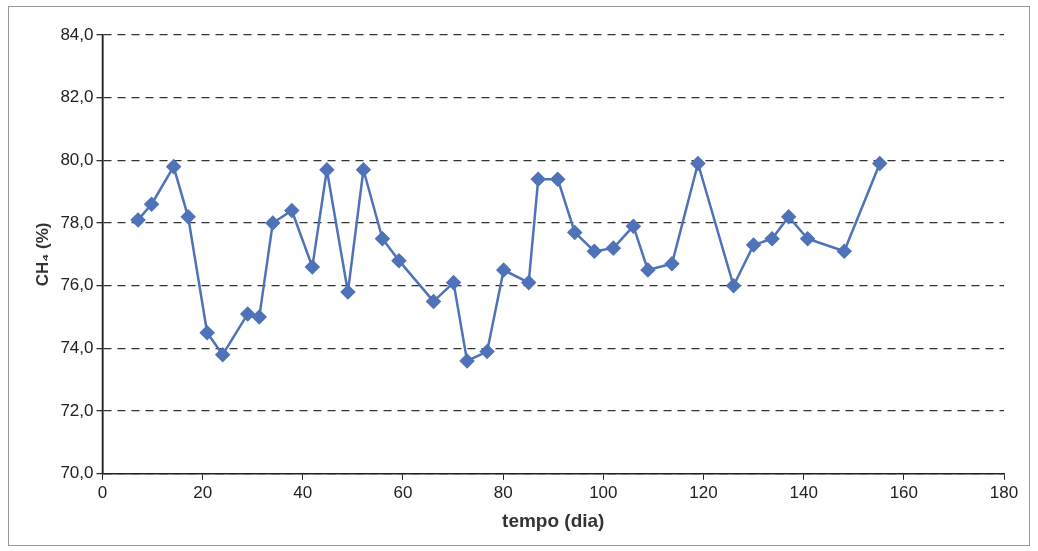 This screenshot has width=1038, height=551. I want to click on x-tick-label: 60, so click(403, 492).